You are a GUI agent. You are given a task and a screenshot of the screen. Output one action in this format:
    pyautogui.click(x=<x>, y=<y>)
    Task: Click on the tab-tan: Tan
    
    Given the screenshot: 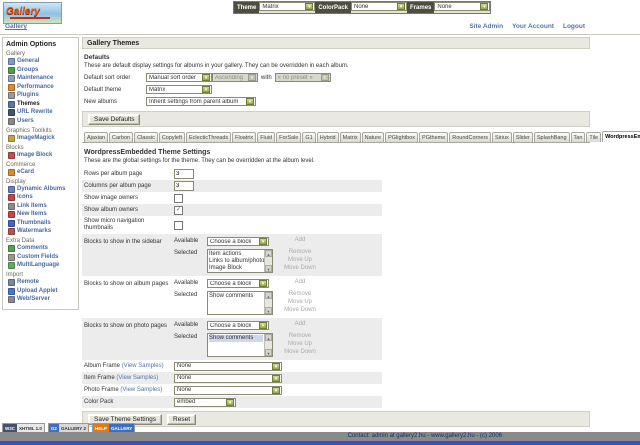 What is the action you would take?
    pyautogui.click(x=578, y=137)
    